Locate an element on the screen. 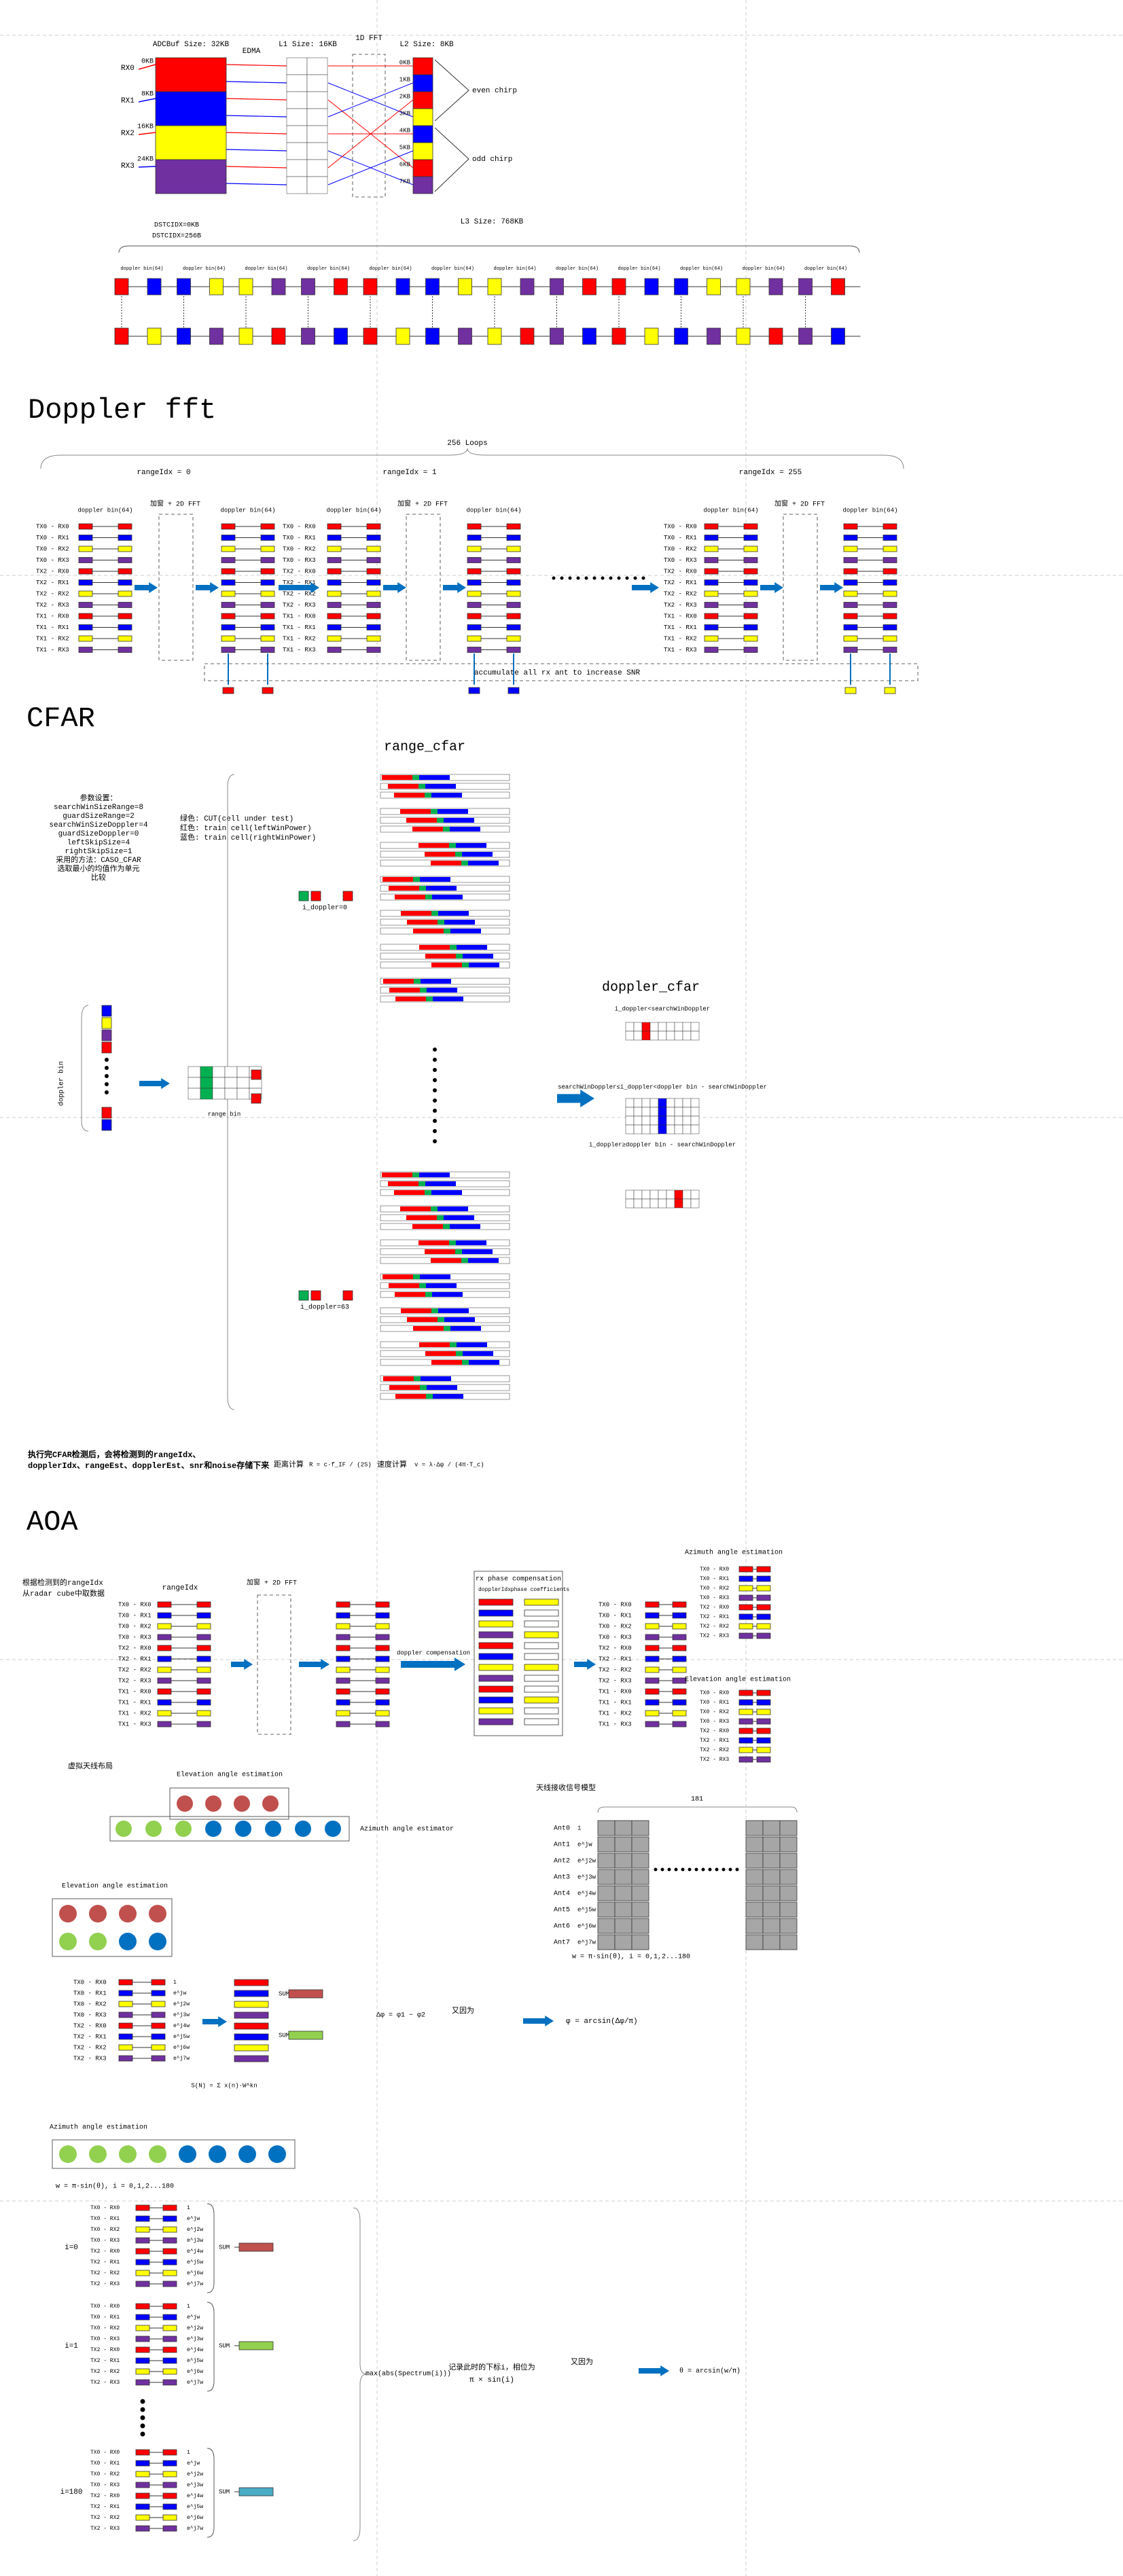 The width and height of the screenshot is (1123, 2576). row-label: TX2 - RX0 is located at coordinates (134, 1648).